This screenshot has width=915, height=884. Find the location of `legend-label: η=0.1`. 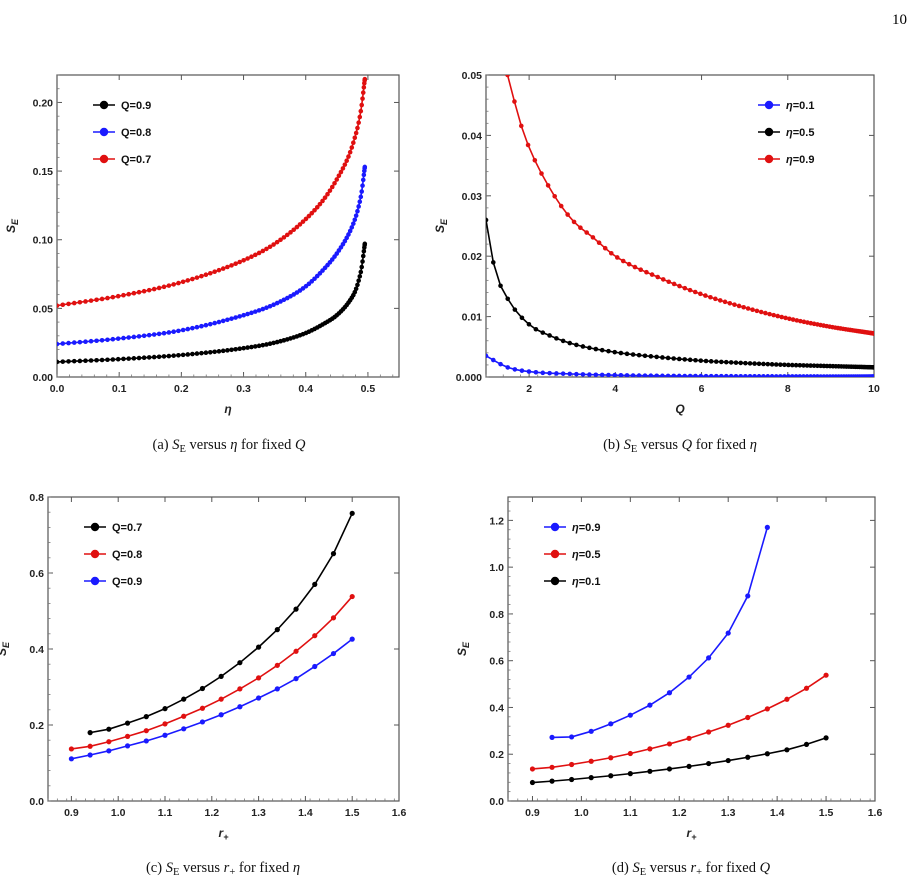

legend-label: η=0.1 is located at coordinates (586, 582).